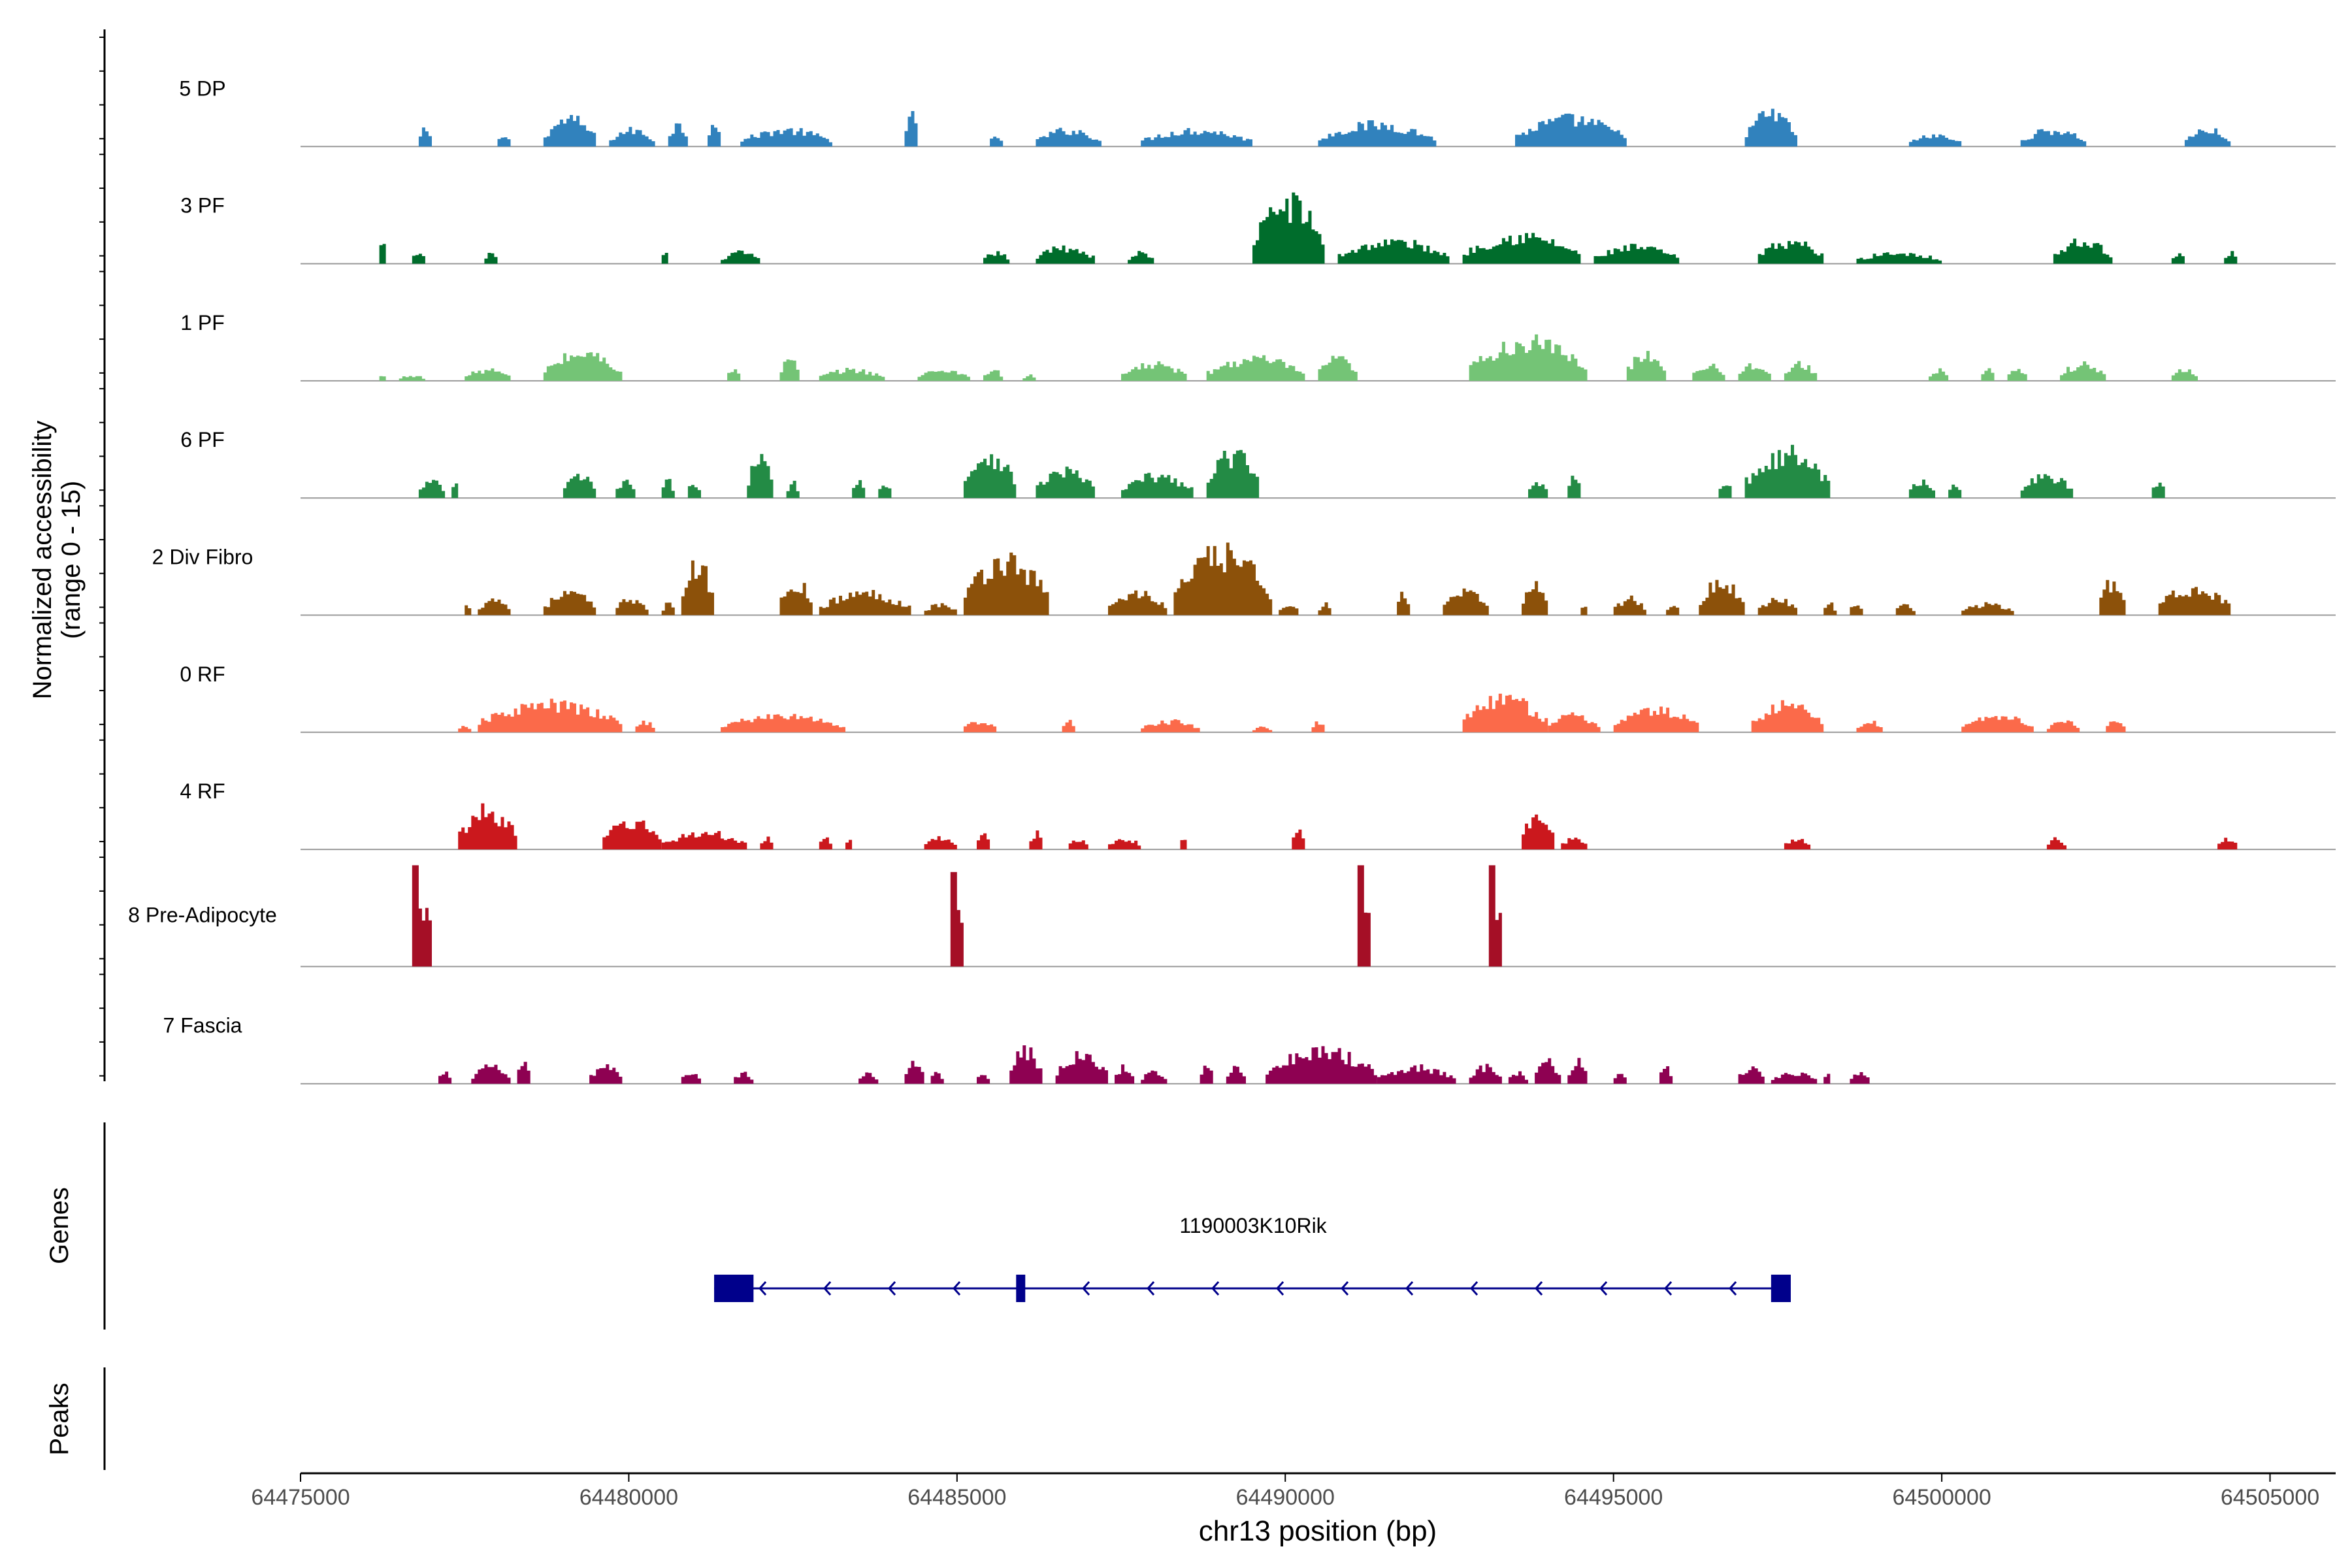 The height and width of the screenshot is (1568, 2352). Describe the element at coordinates (202, 791) in the screenshot. I see `track-label: 4 RF` at that location.